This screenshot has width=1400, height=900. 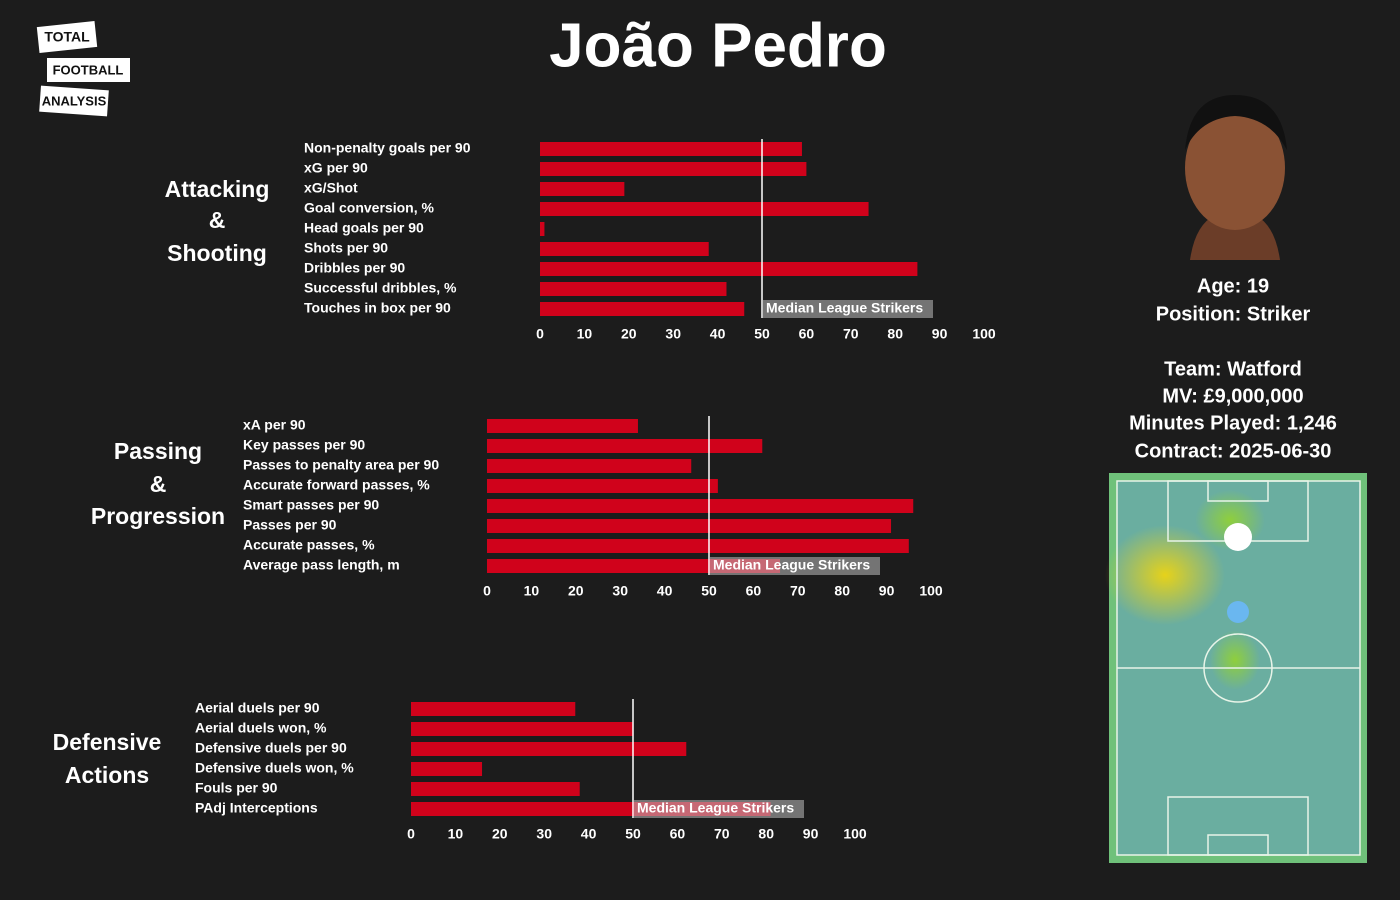 What do you see at coordinates (377, 308) in the screenshot?
I see `category-label: Touches in box per 90` at bounding box center [377, 308].